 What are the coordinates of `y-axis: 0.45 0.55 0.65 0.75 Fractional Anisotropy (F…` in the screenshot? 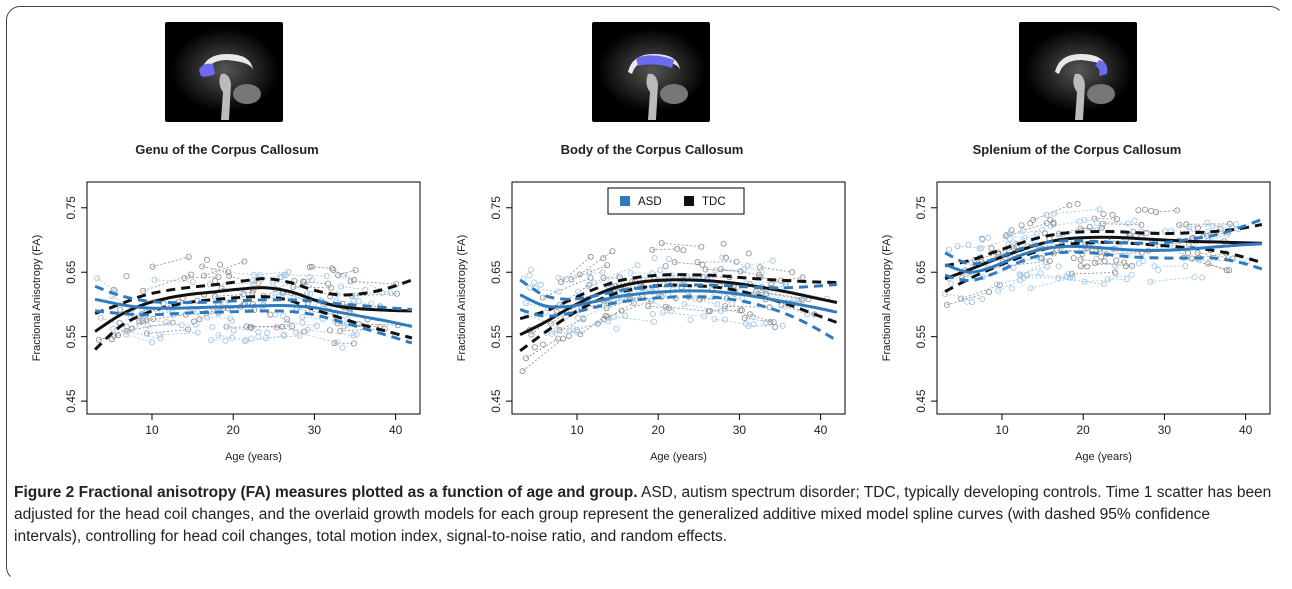 It's located at (909, 304).